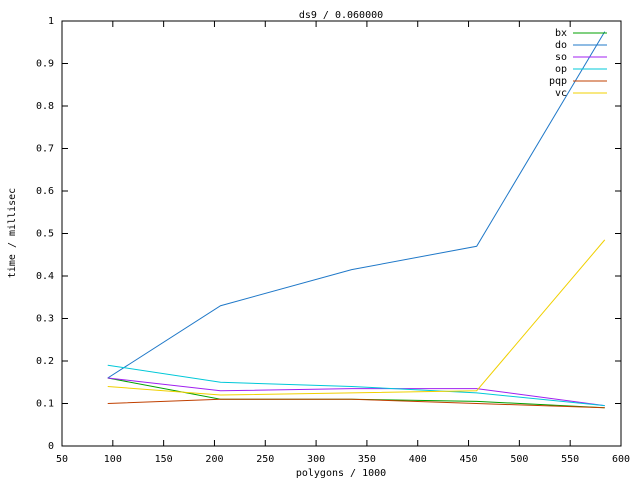 The width and height of the screenshot is (640, 480). What do you see at coordinates (341, 15) in the screenshot?
I see `chart-title: ds9 / 0.060000` at bounding box center [341, 15].